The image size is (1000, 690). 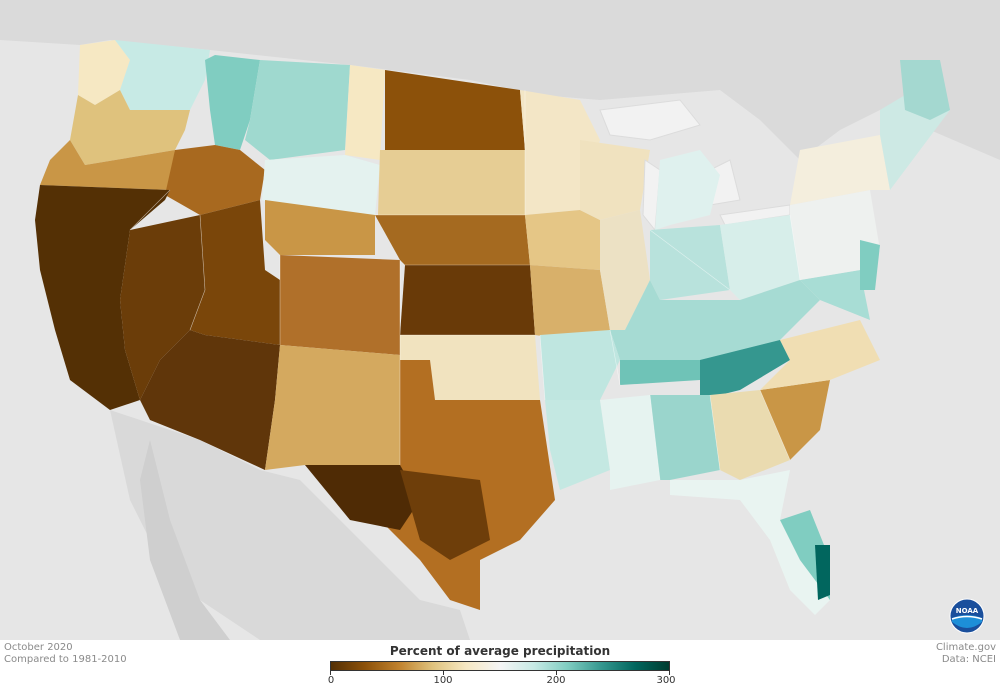 What do you see at coordinates (556, 680) in the screenshot?
I see `legend-label-200: 200` at bounding box center [556, 680].